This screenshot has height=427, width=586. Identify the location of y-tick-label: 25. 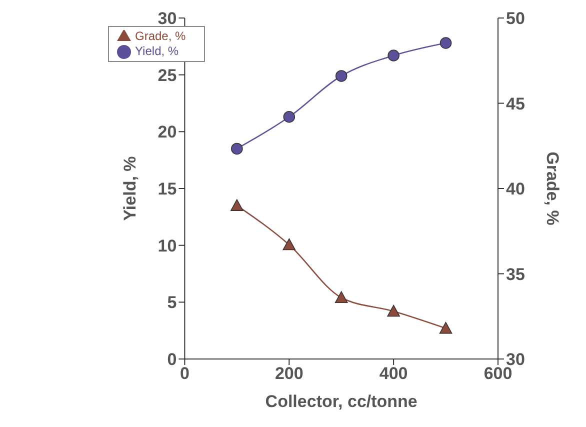
(167, 75).